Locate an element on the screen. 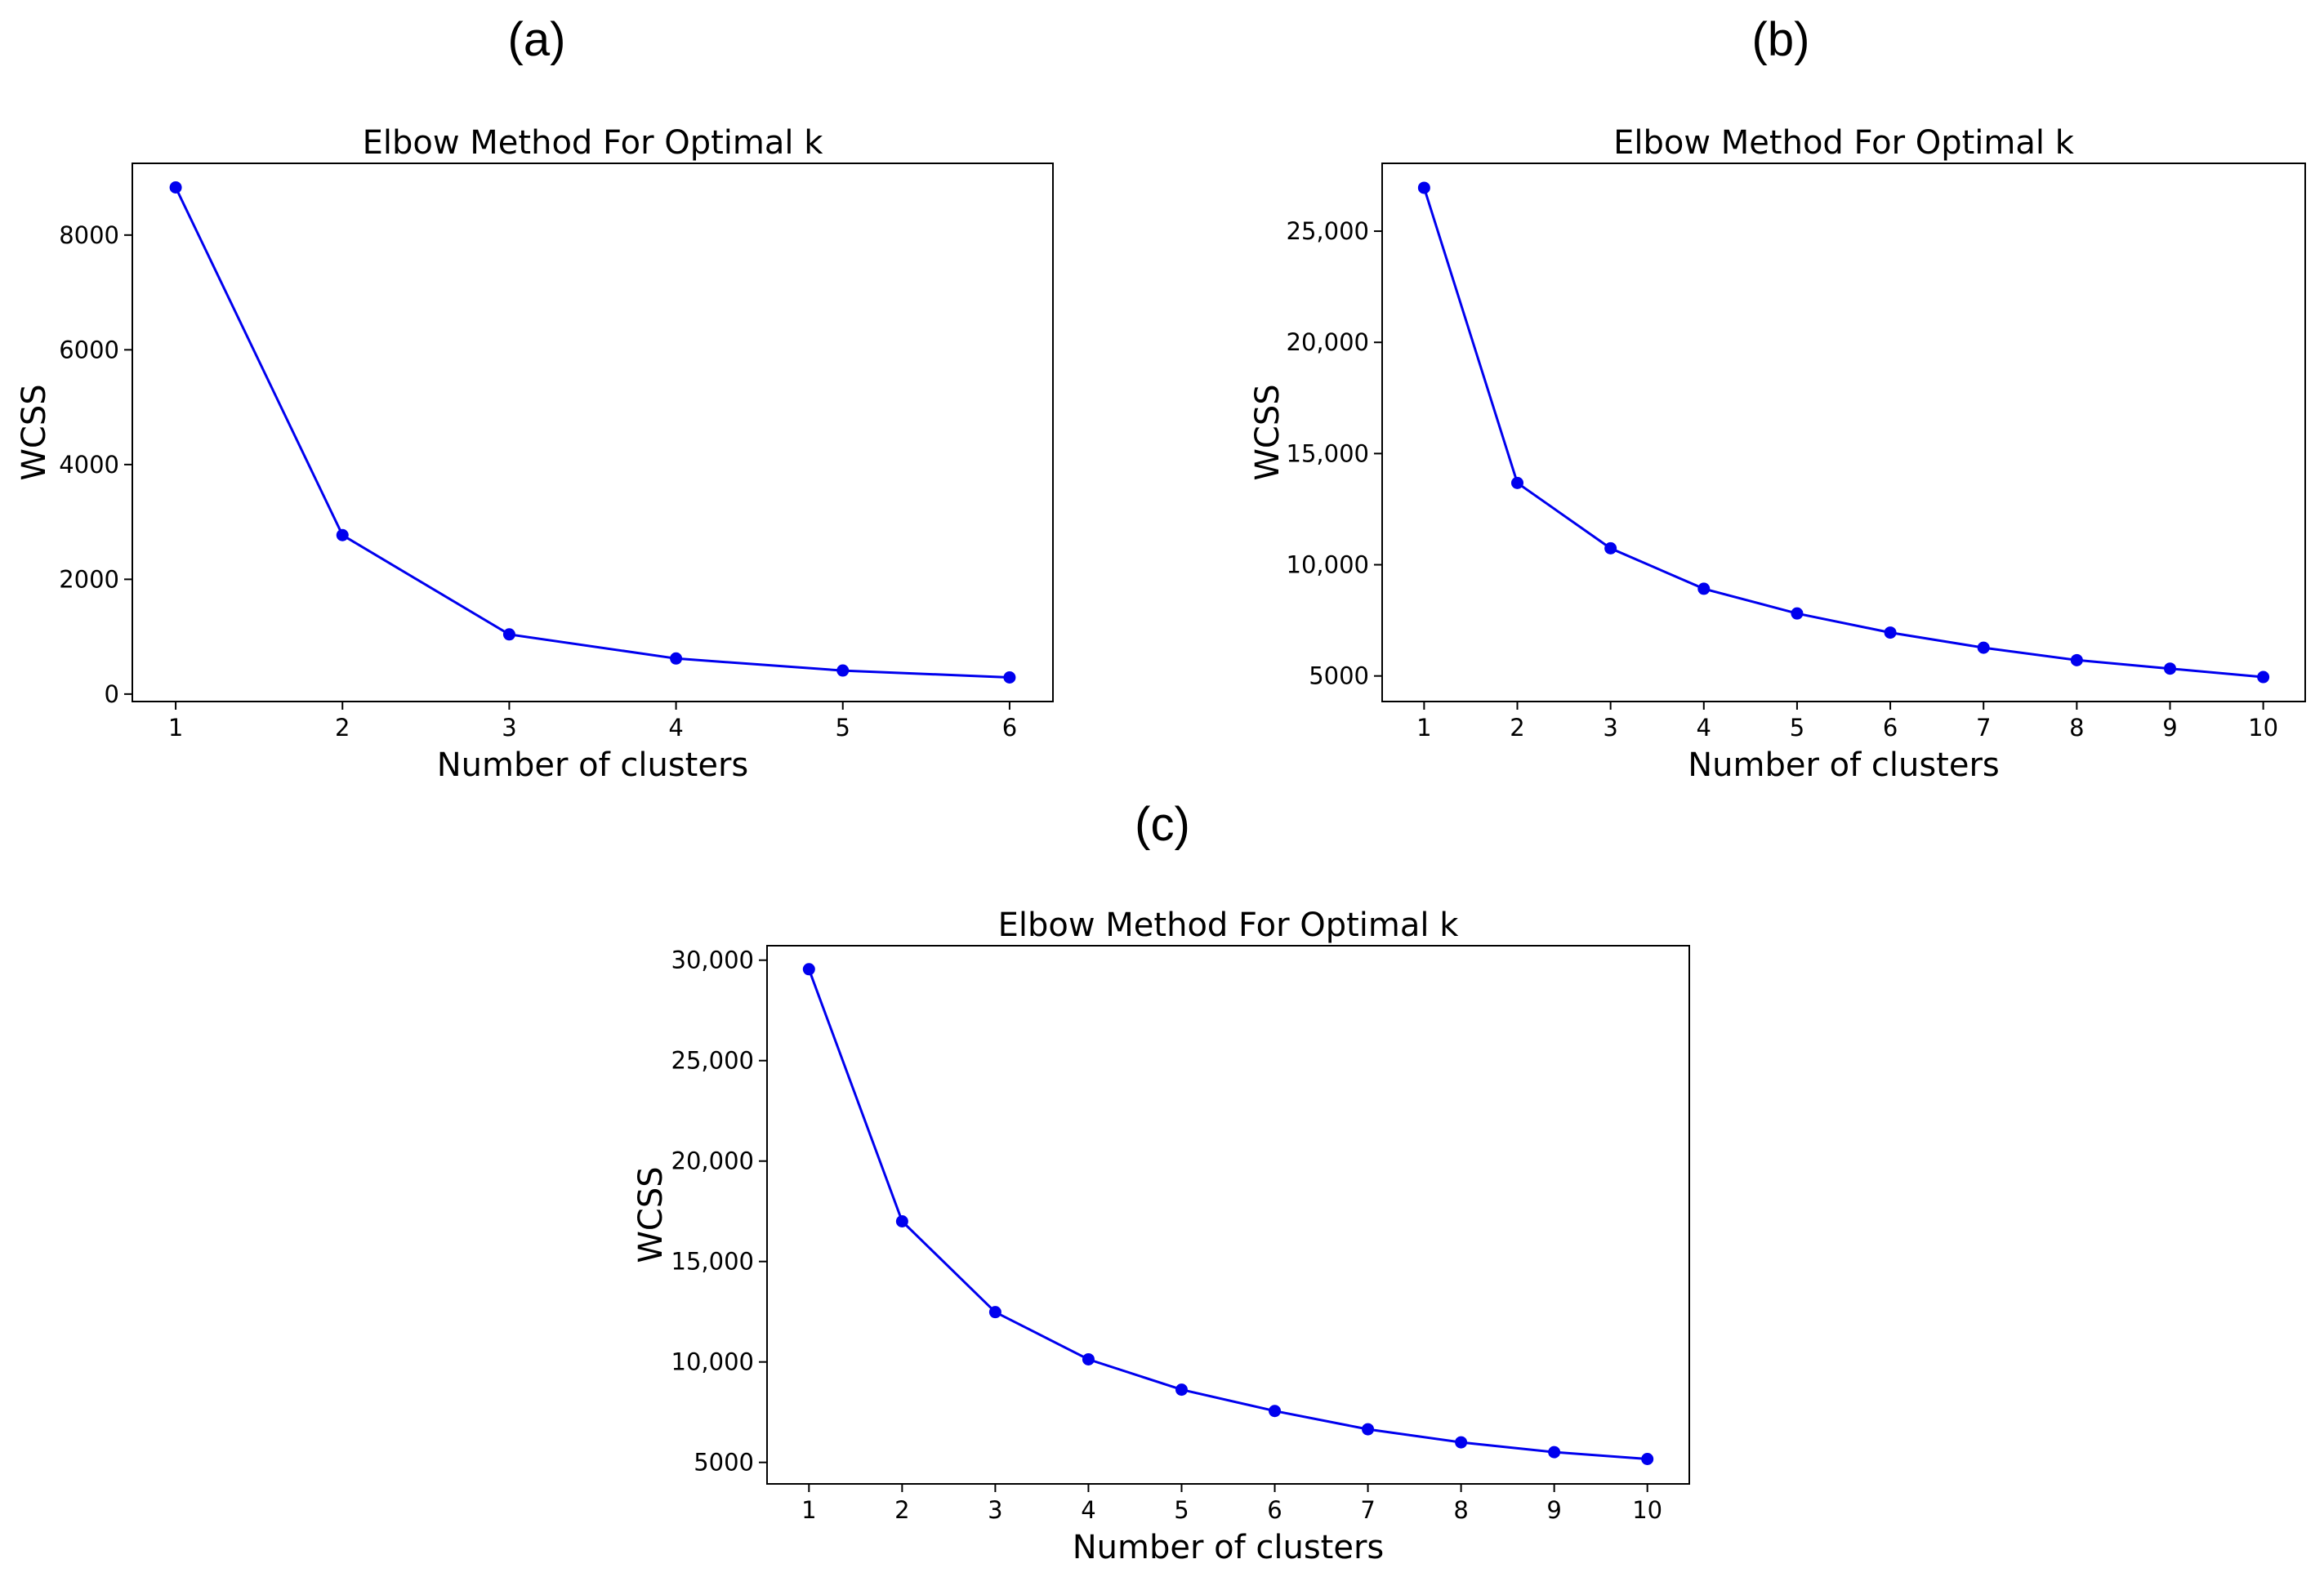  panel-label: (c) is located at coordinates (1162, 824).